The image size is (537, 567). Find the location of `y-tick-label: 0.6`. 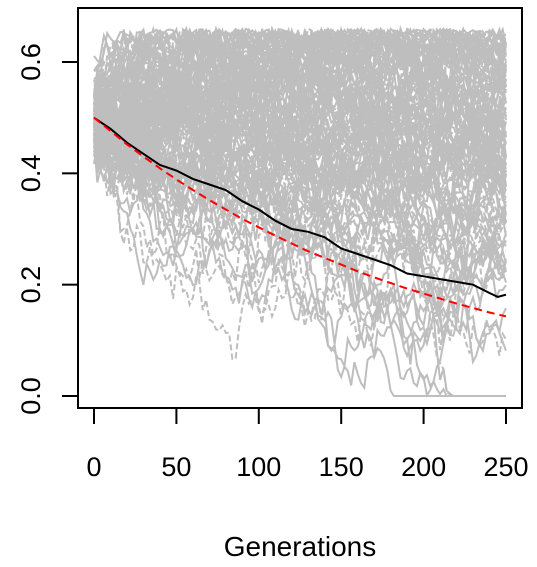

y-tick-label: 0.6 is located at coordinates (31, 62).